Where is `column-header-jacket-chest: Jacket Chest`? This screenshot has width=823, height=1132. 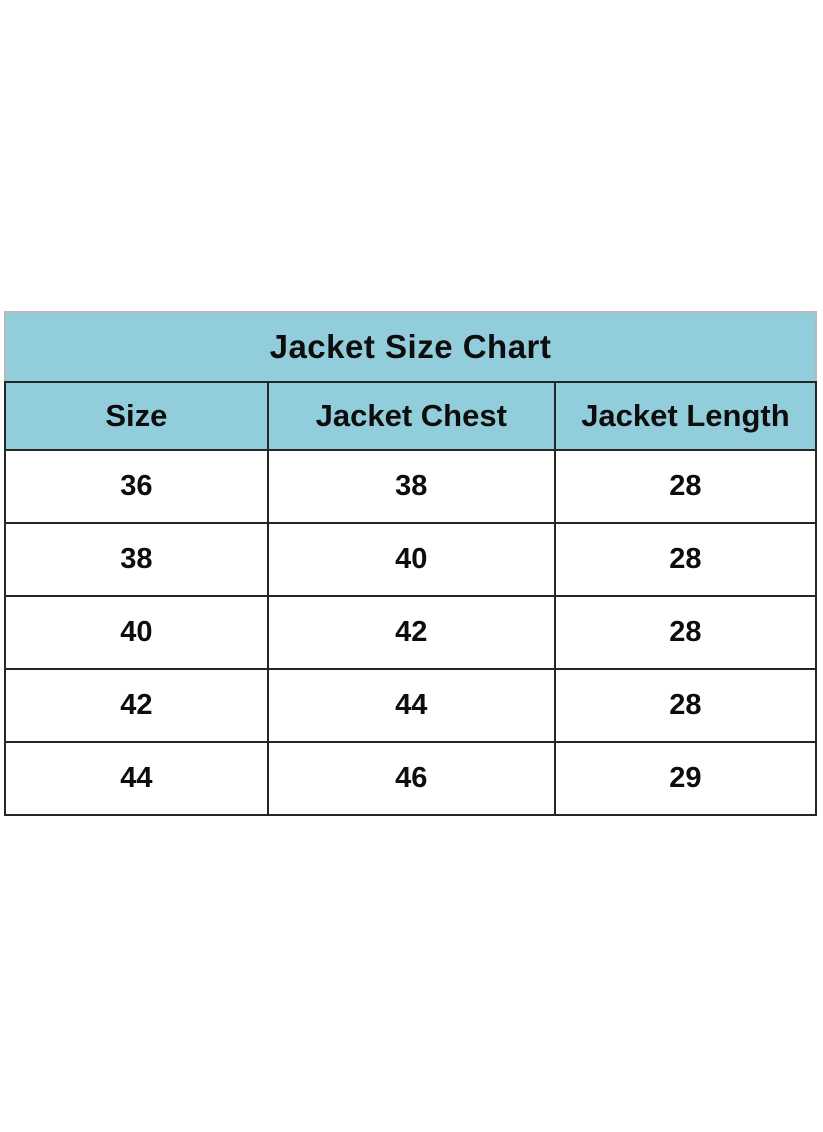 column-header-jacket-chest: Jacket Chest is located at coordinates (411, 416).